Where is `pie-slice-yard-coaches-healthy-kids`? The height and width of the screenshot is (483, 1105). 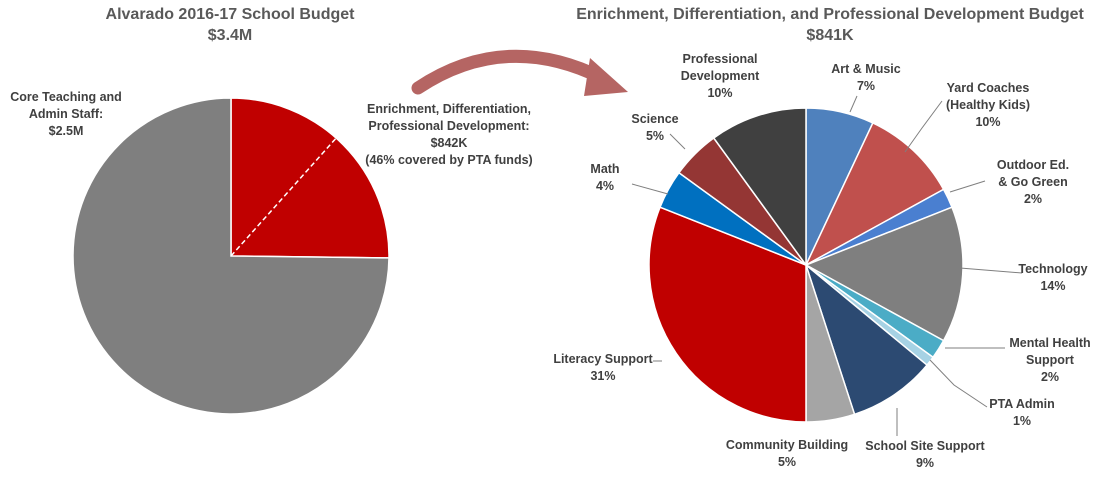 pie-slice-yard-coaches-healthy-kids is located at coordinates (874, 194).